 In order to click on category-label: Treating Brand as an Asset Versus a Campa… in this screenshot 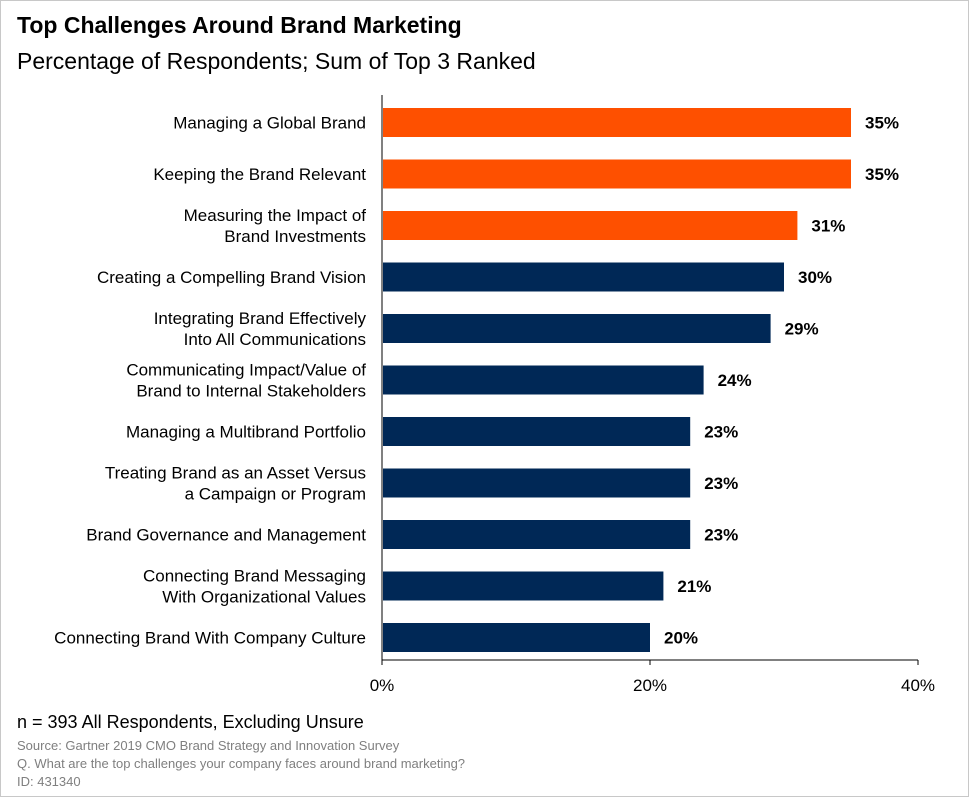, I will do `click(235, 484)`.